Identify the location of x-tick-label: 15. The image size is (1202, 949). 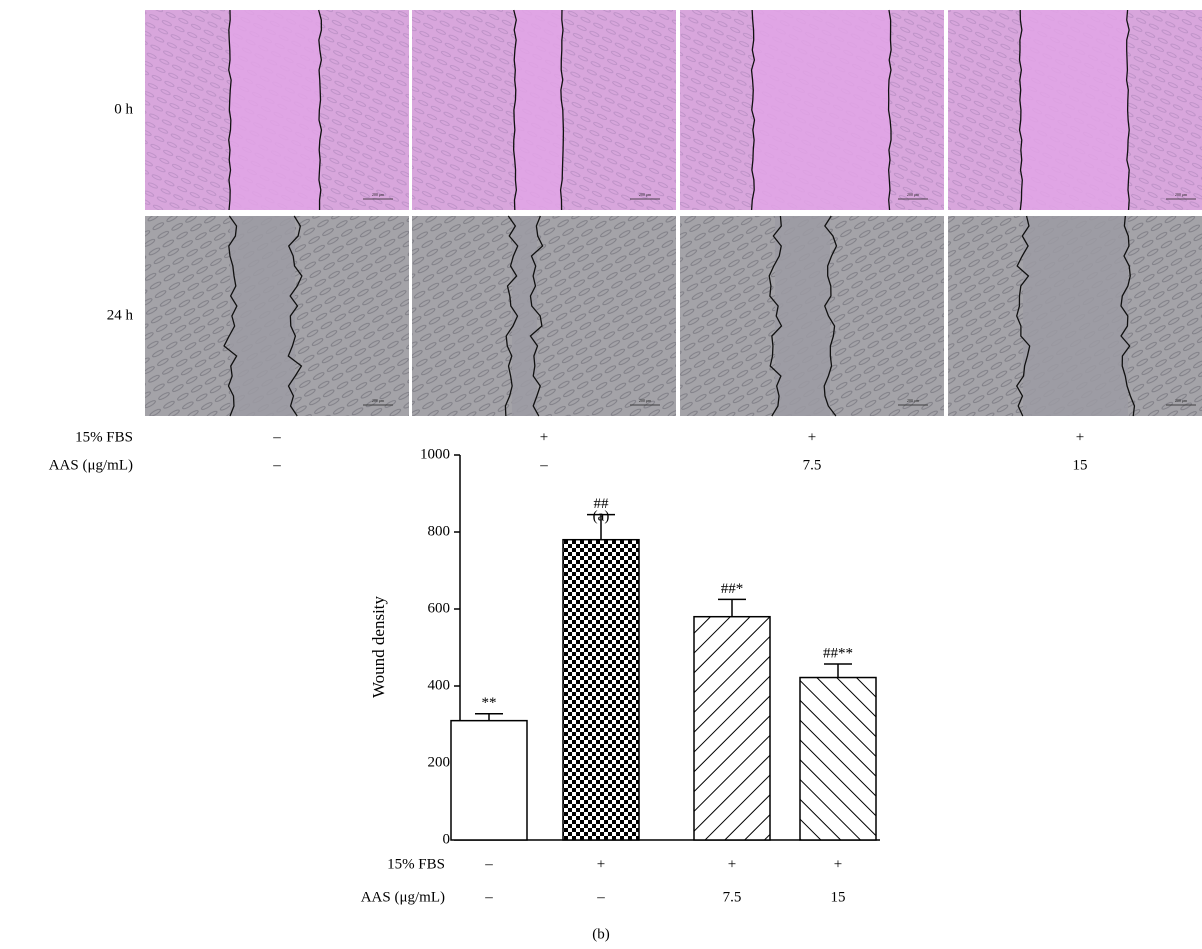
(838, 897).